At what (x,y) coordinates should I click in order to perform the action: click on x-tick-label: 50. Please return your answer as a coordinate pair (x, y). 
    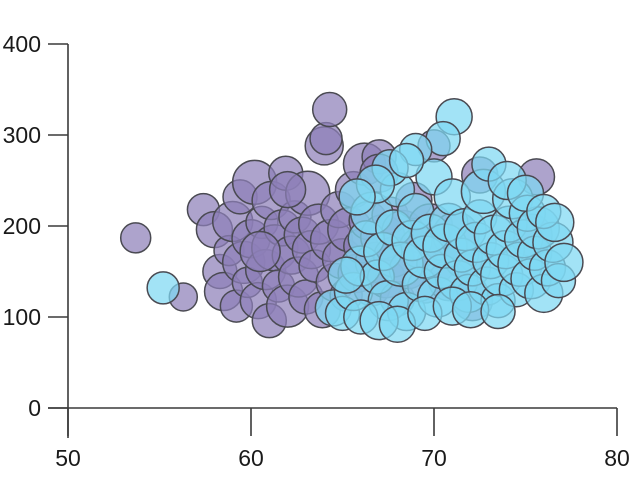
    Looking at the image, I should click on (68, 458).